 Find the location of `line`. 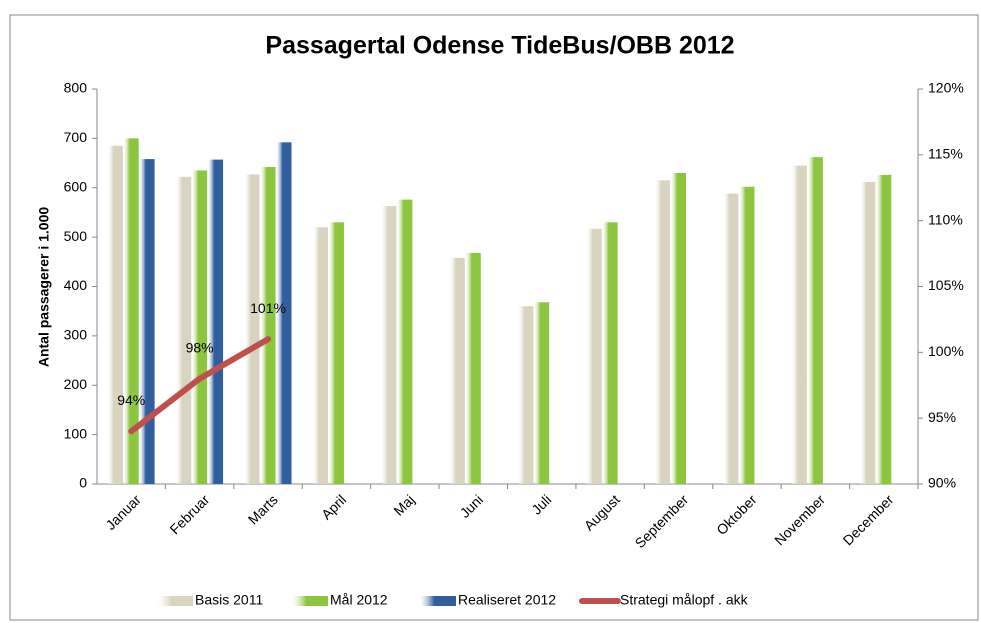

line is located at coordinates (200, 385).